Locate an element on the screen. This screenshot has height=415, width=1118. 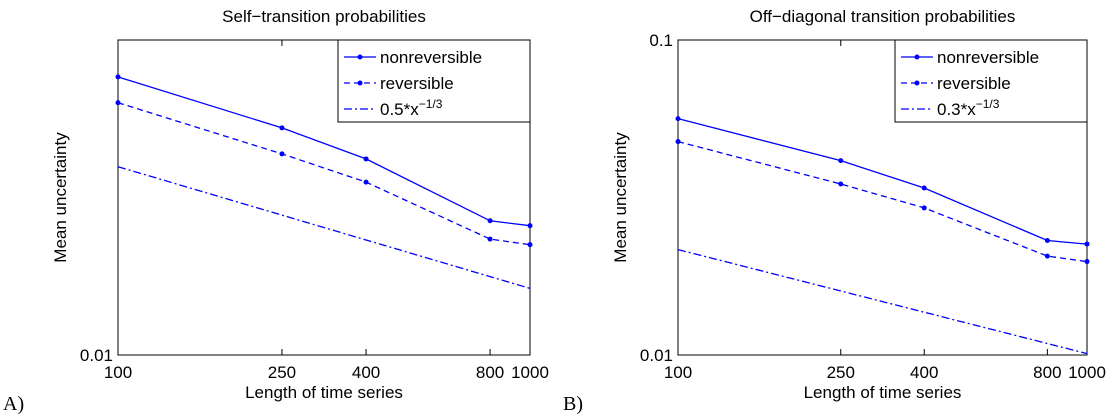
legend-label: 0.3*x−1/3 is located at coordinates (968, 108).